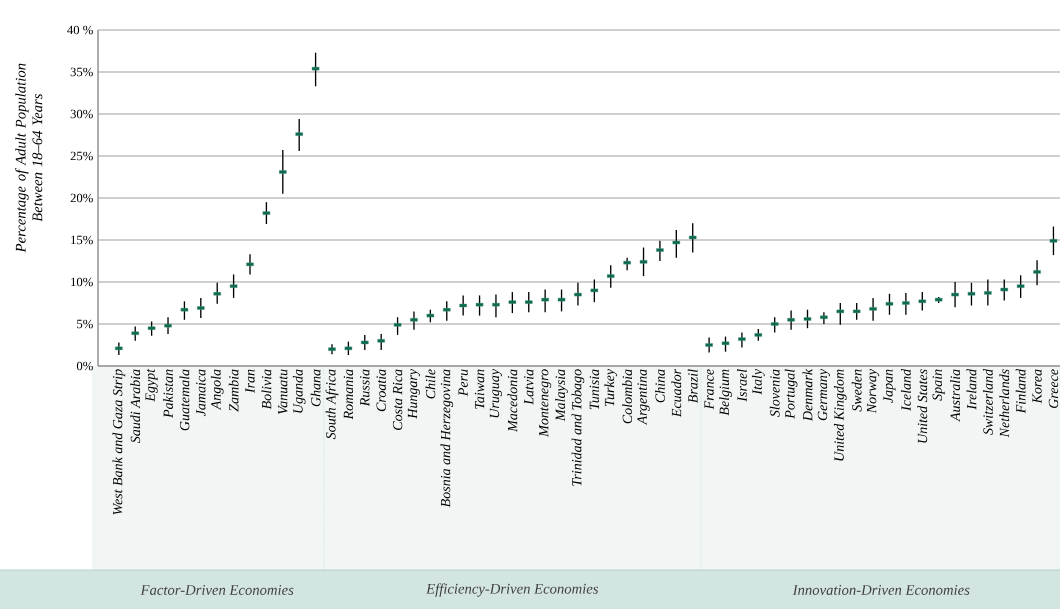 This screenshot has height=609, width=1060. Describe the element at coordinates (84, 366) in the screenshot. I see `y-tick-label: 0%` at that location.